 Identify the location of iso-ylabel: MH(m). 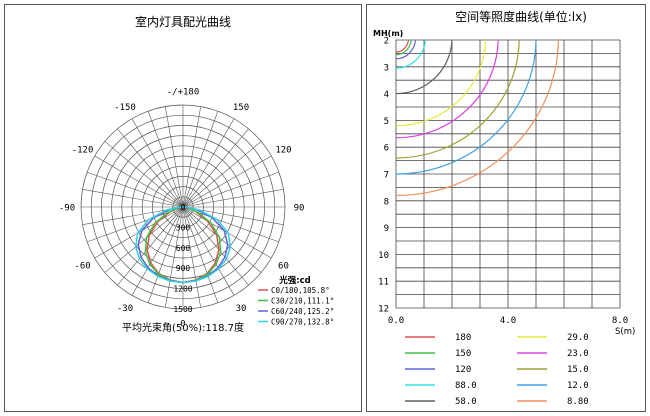
(388, 33).